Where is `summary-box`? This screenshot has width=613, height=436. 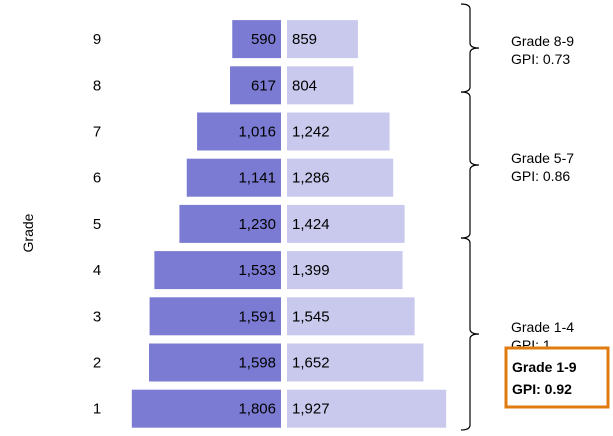
summary-box is located at coordinates (557, 377).